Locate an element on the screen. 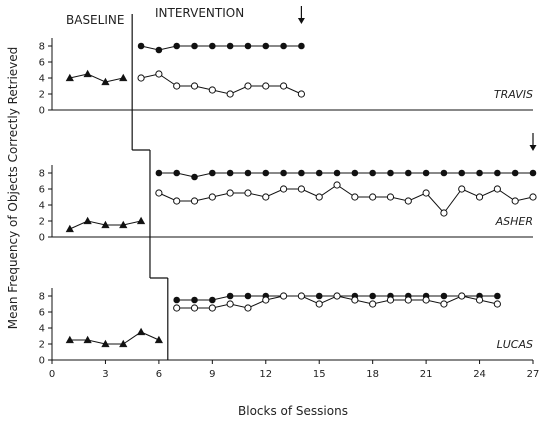  intervention-phase-label: INTERVENTION is located at coordinates (199, 13).